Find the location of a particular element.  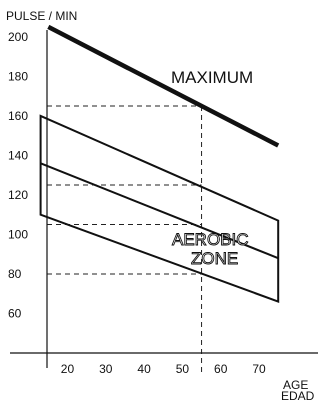

y-tick-labels: 60 80 100 120 140 160 180 200 is located at coordinates (18, 175).